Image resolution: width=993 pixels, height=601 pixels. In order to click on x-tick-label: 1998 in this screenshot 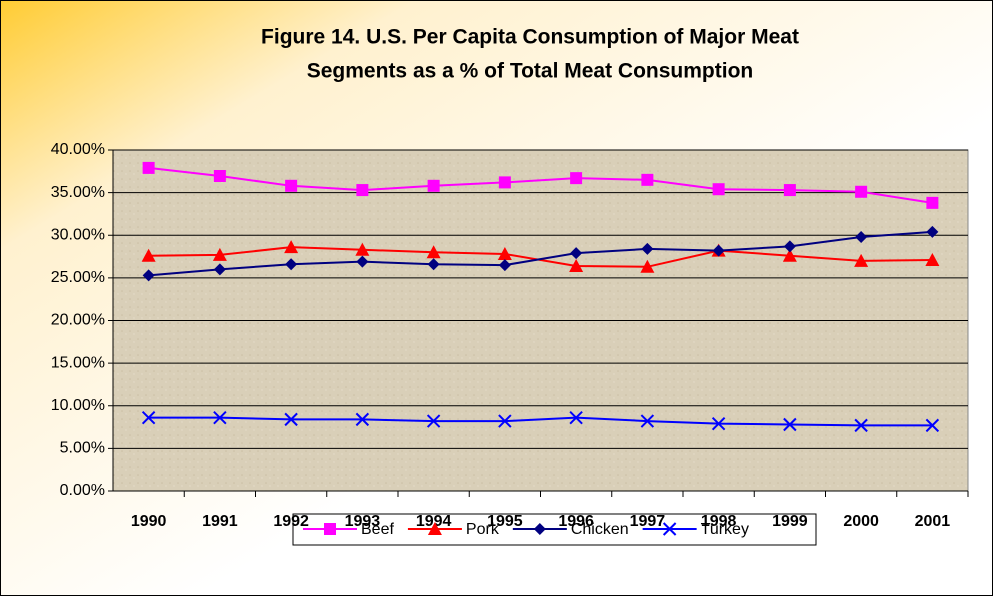, I will do `click(719, 521)`.